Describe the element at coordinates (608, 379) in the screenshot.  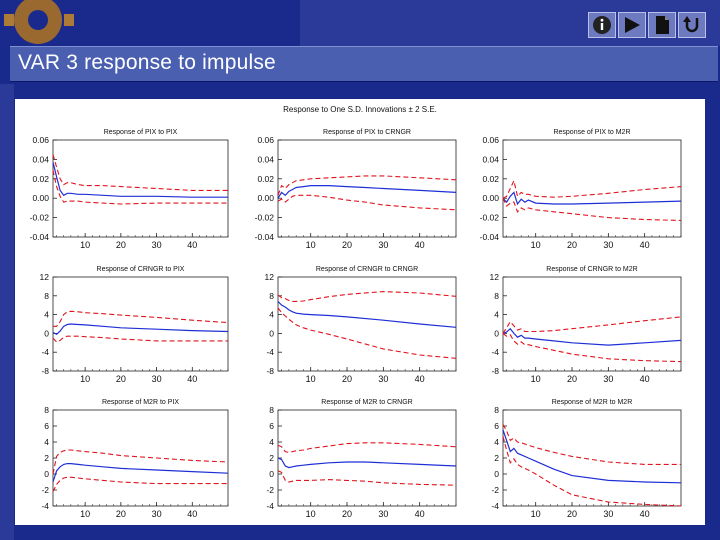
I see `panel-6-xtick-label: 30` at that location.